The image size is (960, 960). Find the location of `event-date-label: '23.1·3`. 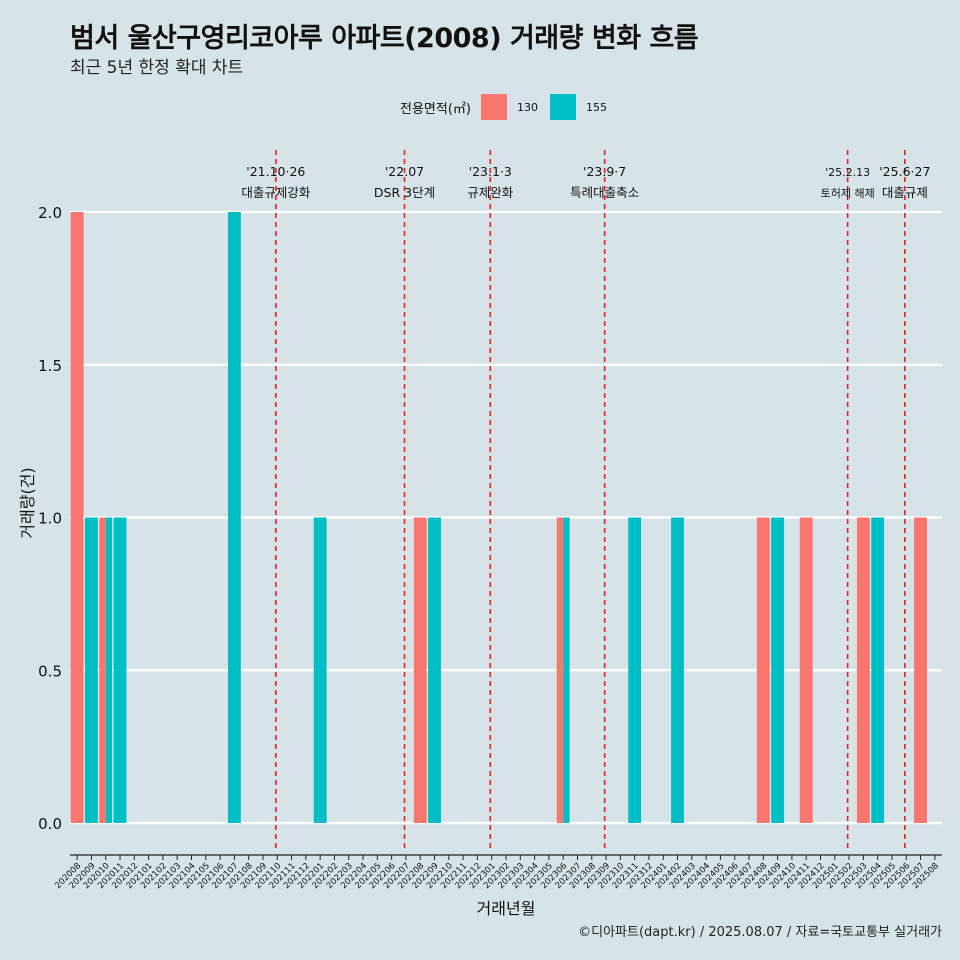

event-date-label: '23.1·3 is located at coordinates (490, 171).